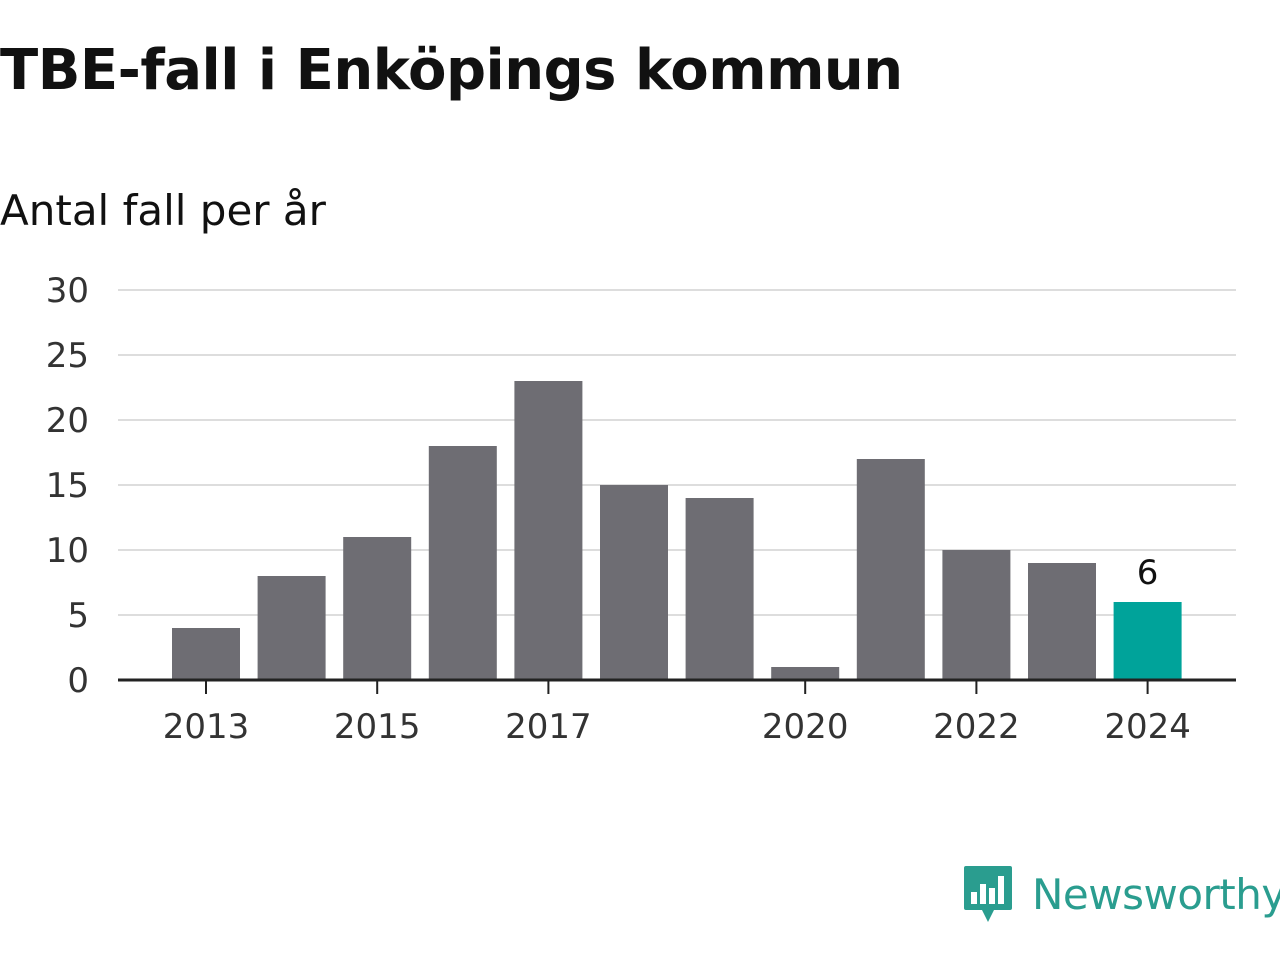  What do you see at coordinates (78, 681) in the screenshot?
I see `y-tick-label: 0` at bounding box center [78, 681].